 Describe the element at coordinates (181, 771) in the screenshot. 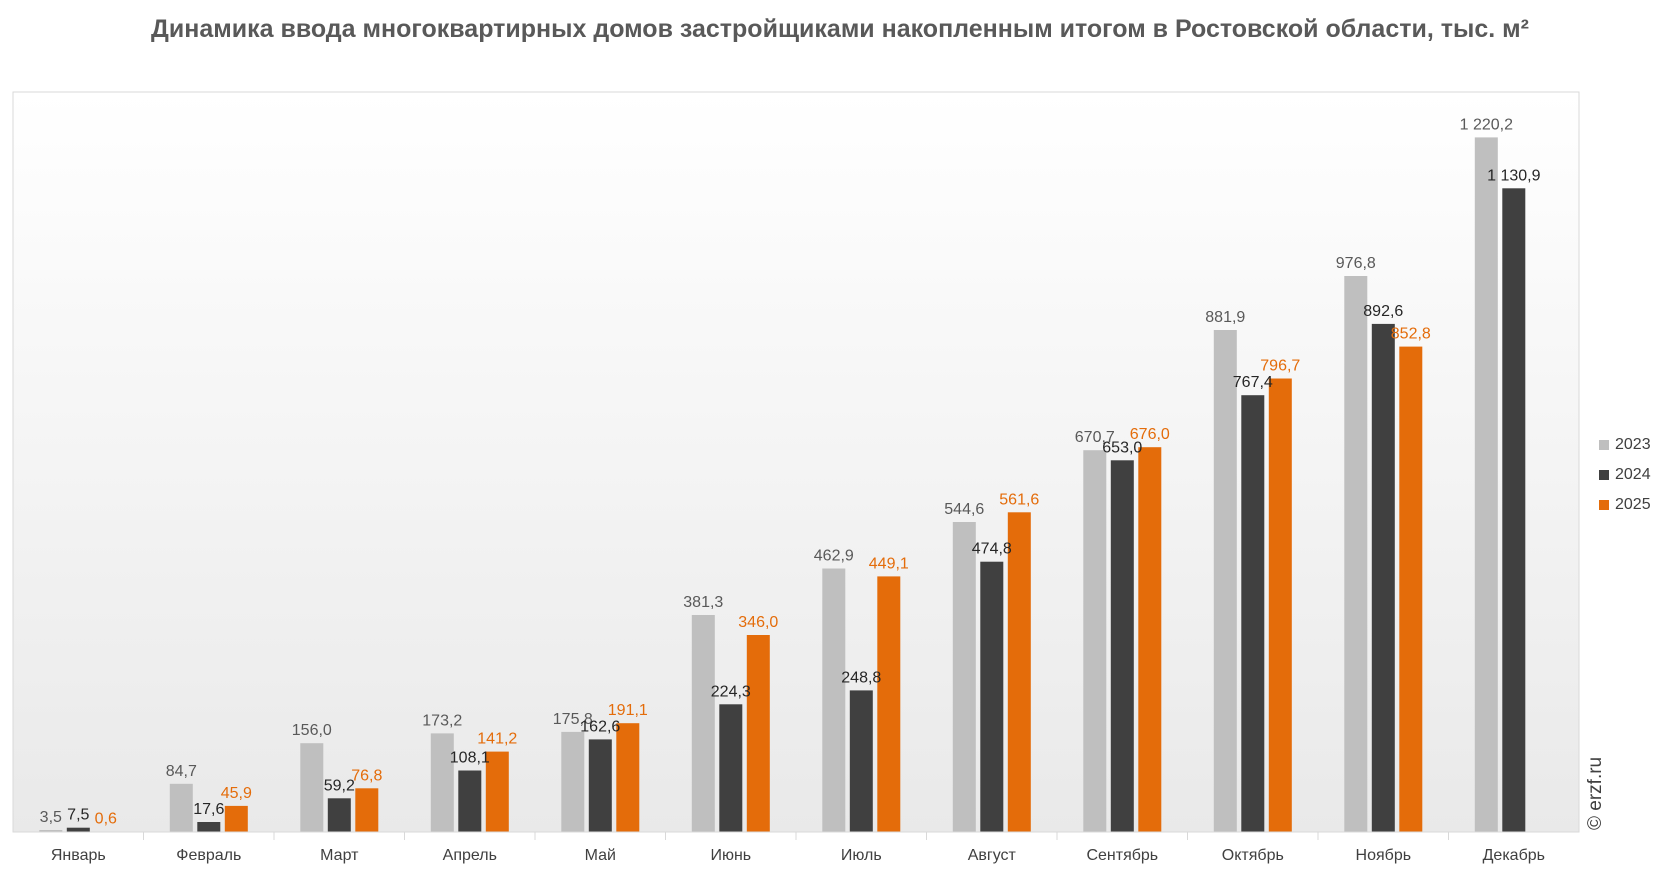

I see `data-label-2023-2: 84,7` at that location.